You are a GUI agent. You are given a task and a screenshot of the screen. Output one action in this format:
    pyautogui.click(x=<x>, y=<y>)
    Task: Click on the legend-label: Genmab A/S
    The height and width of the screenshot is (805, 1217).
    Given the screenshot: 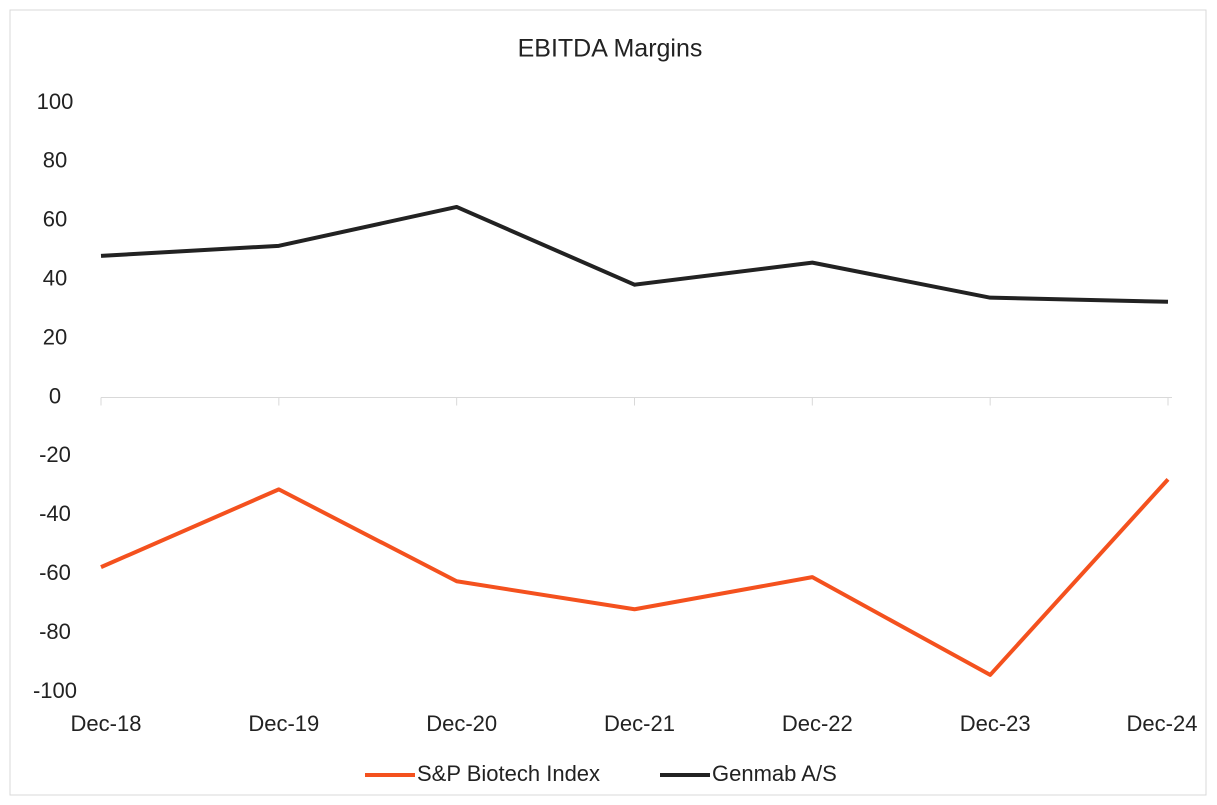 What is the action you would take?
    pyautogui.click(x=774, y=773)
    